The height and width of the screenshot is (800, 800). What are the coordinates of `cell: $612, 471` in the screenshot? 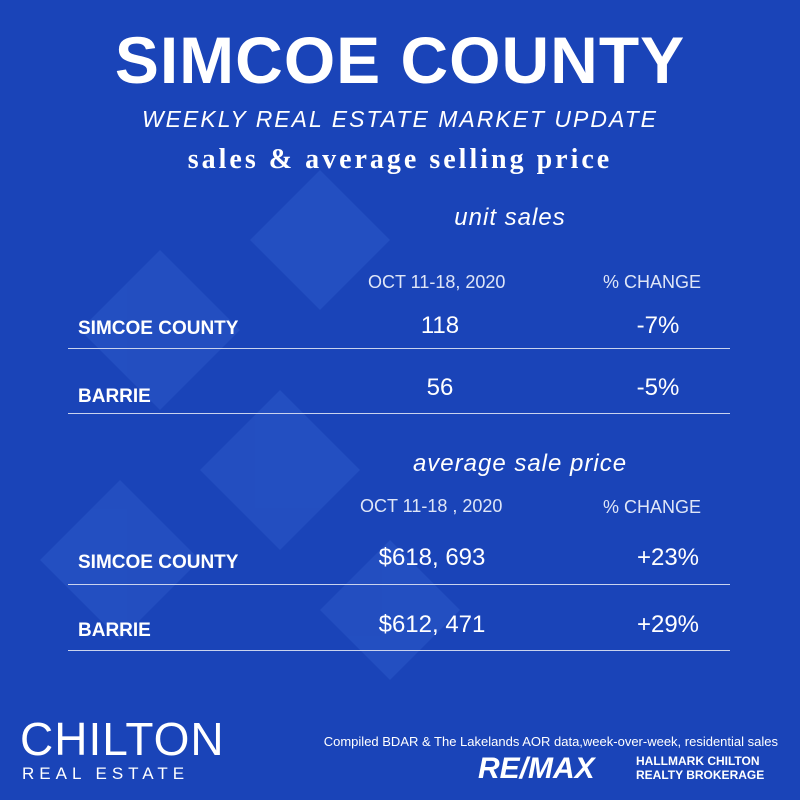 It's located at (432, 624).